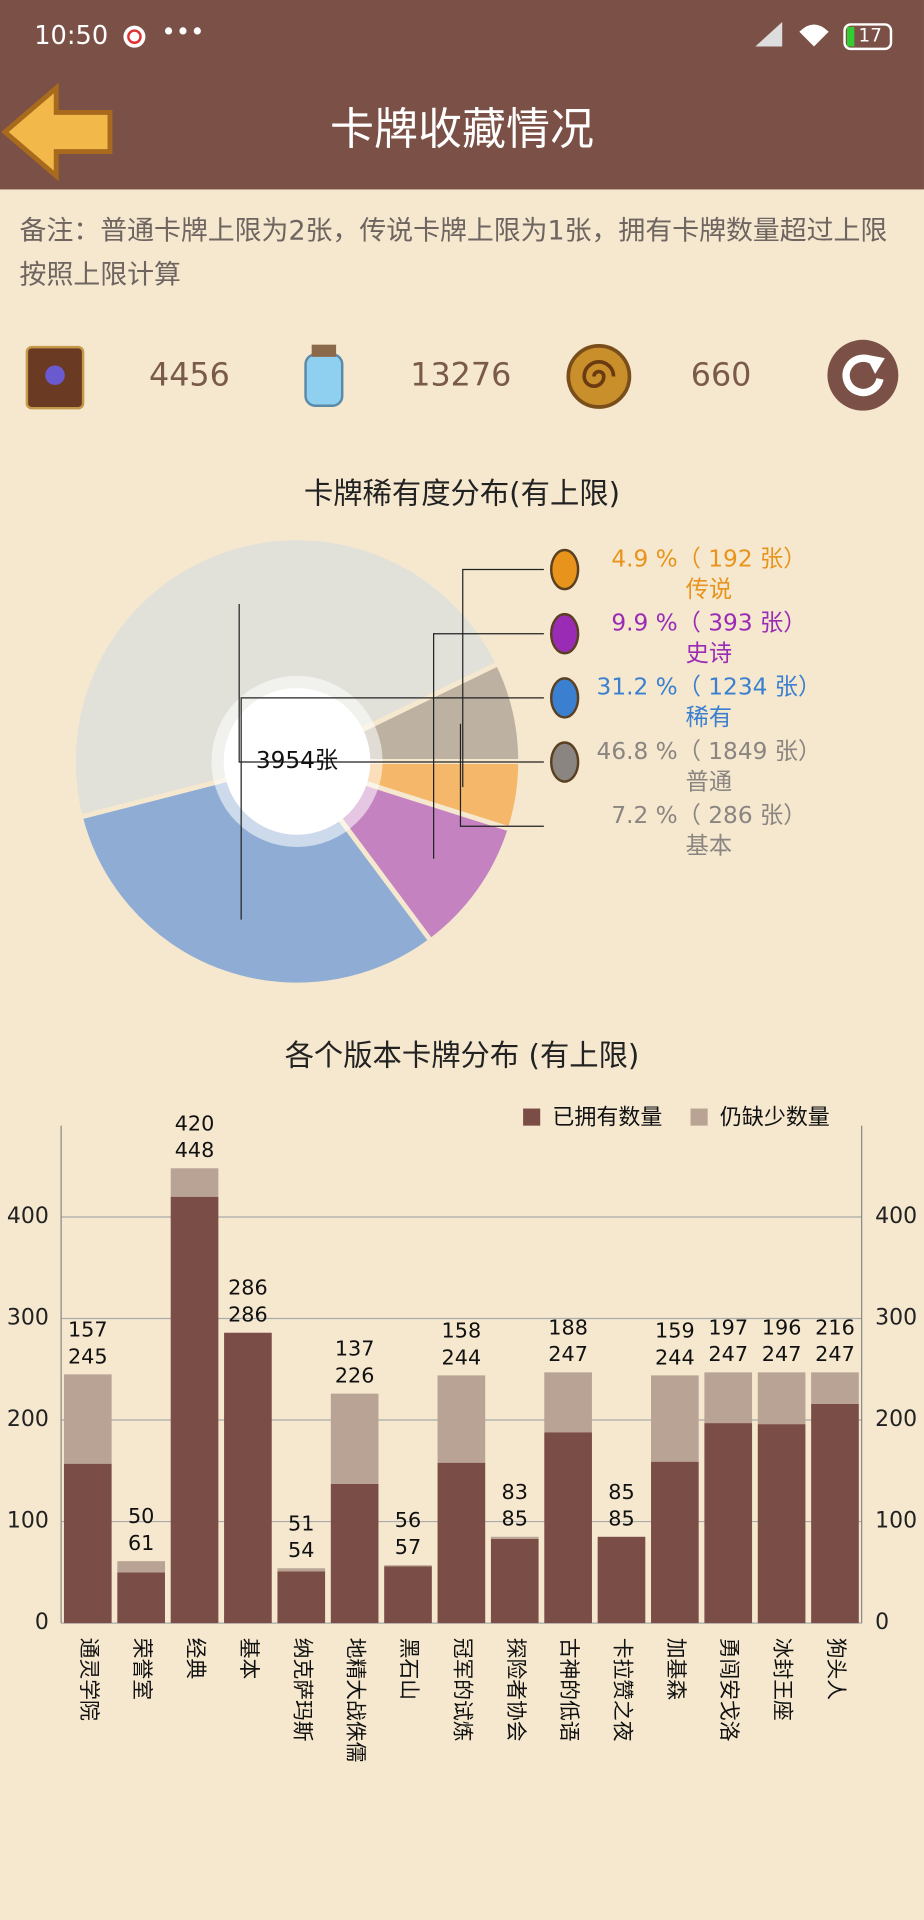 The width and height of the screenshot is (924, 1920). Describe the element at coordinates (775, 1117) in the screenshot. I see `legend-label: 仍缺少数量` at that location.